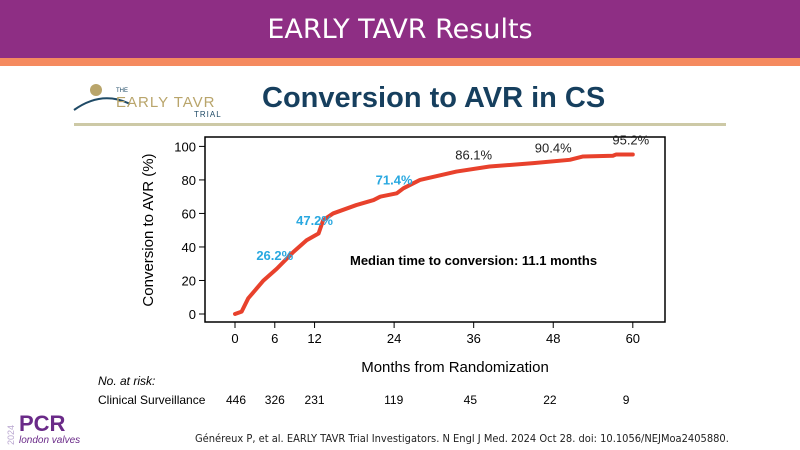 The image size is (800, 450). I want to click on x-tick-label: 60, so click(633, 338).